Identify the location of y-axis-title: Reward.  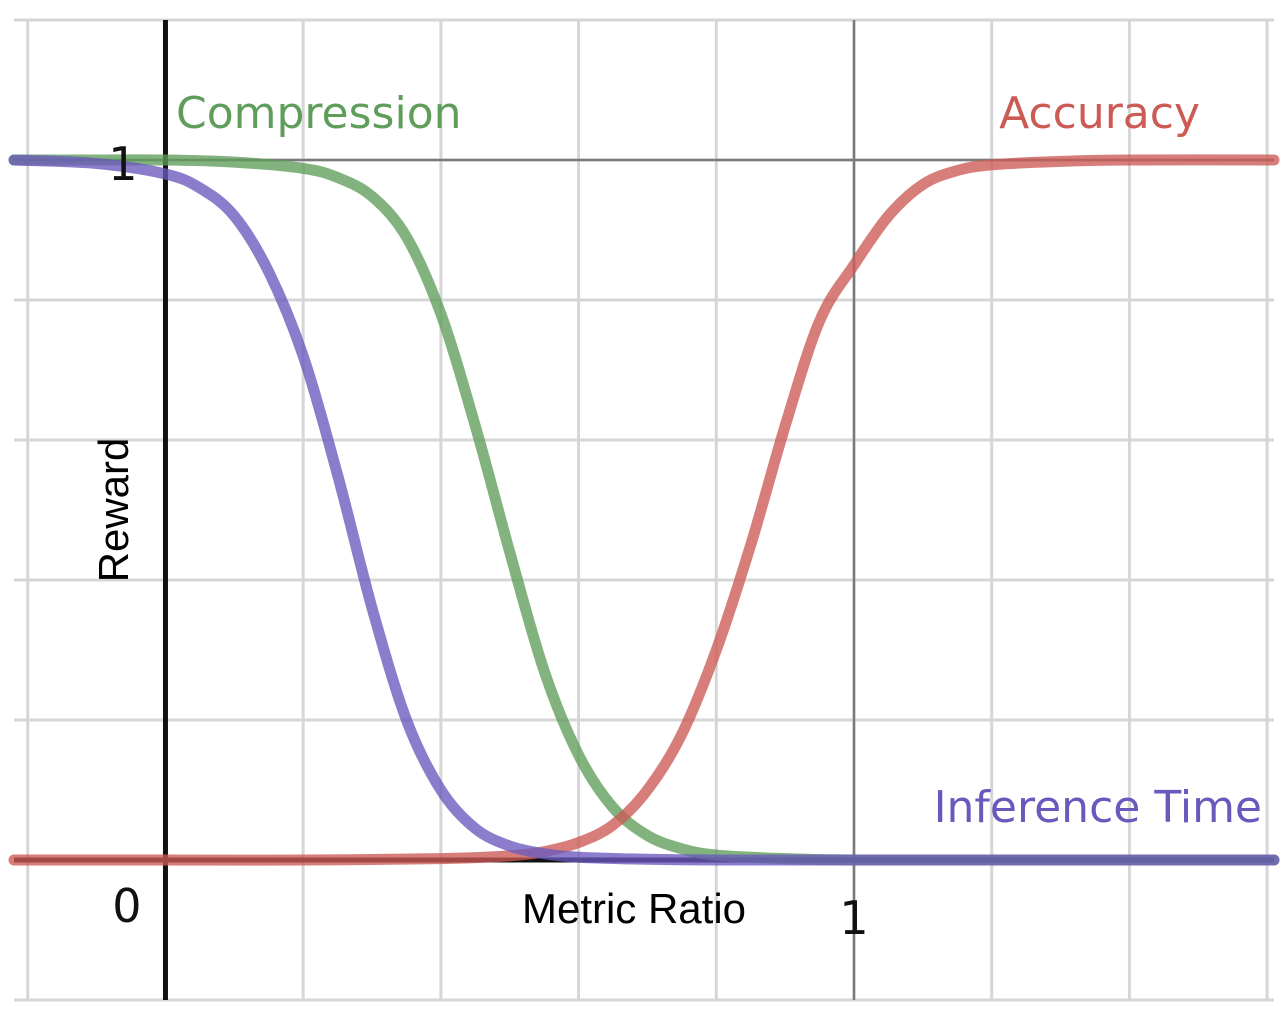
(113, 510).